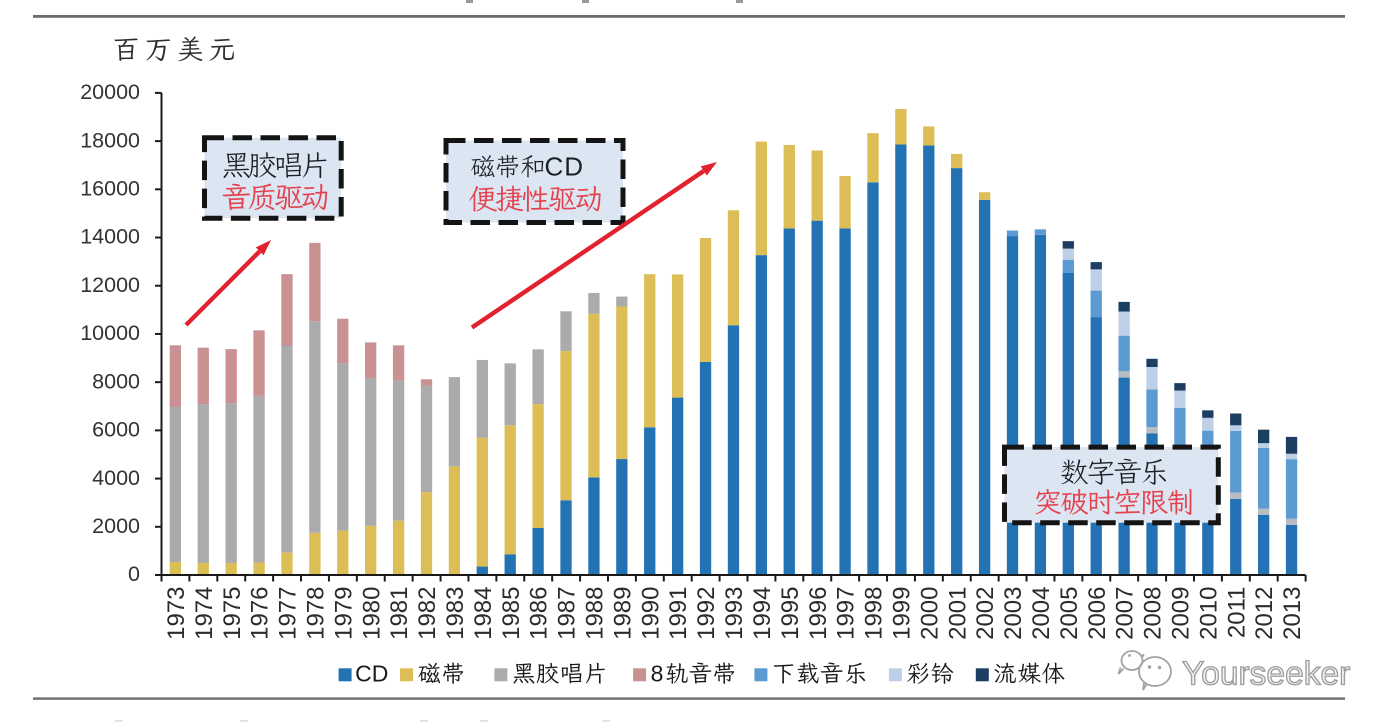  What do you see at coordinates (957, 613) in the screenshot?
I see `svg-text: 2001` at bounding box center [957, 613].